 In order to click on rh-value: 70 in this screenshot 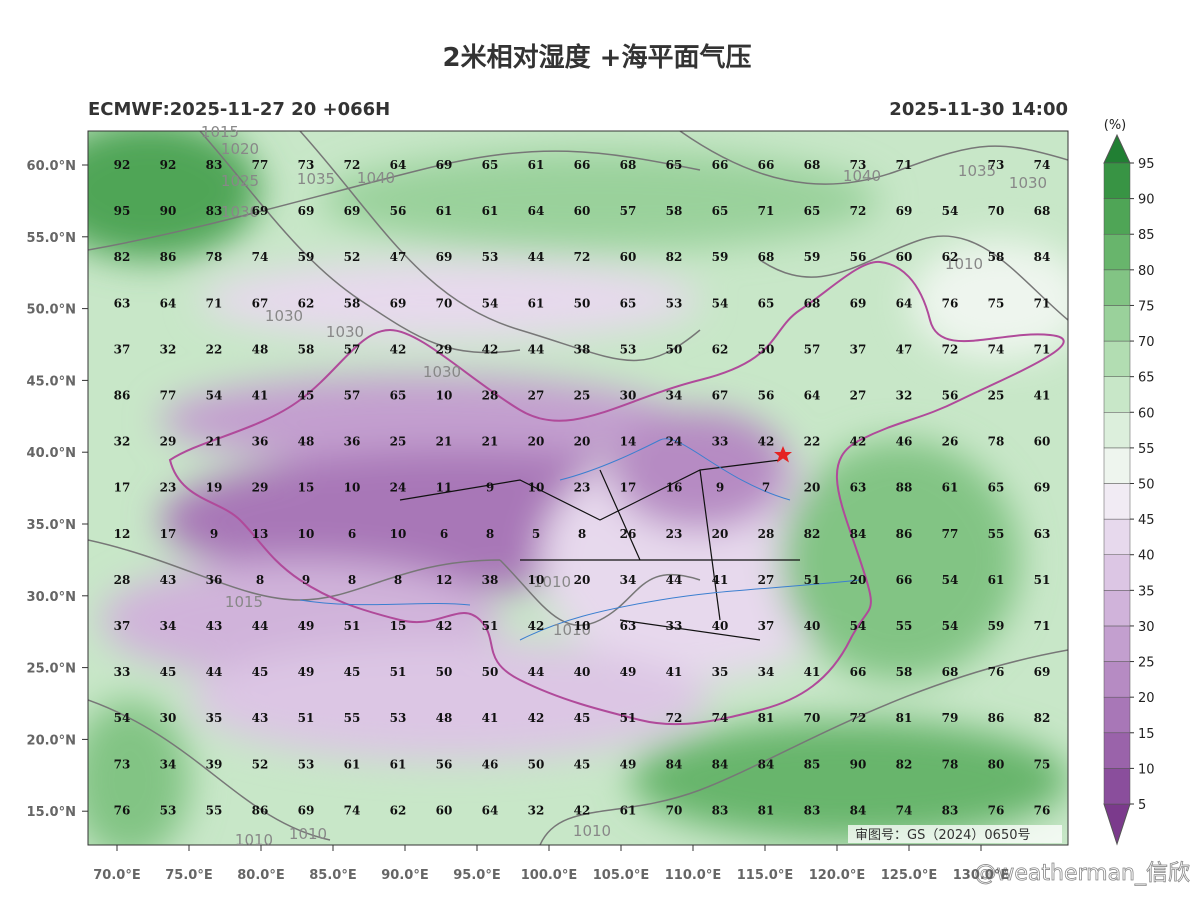, I will do `click(812, 718)`.